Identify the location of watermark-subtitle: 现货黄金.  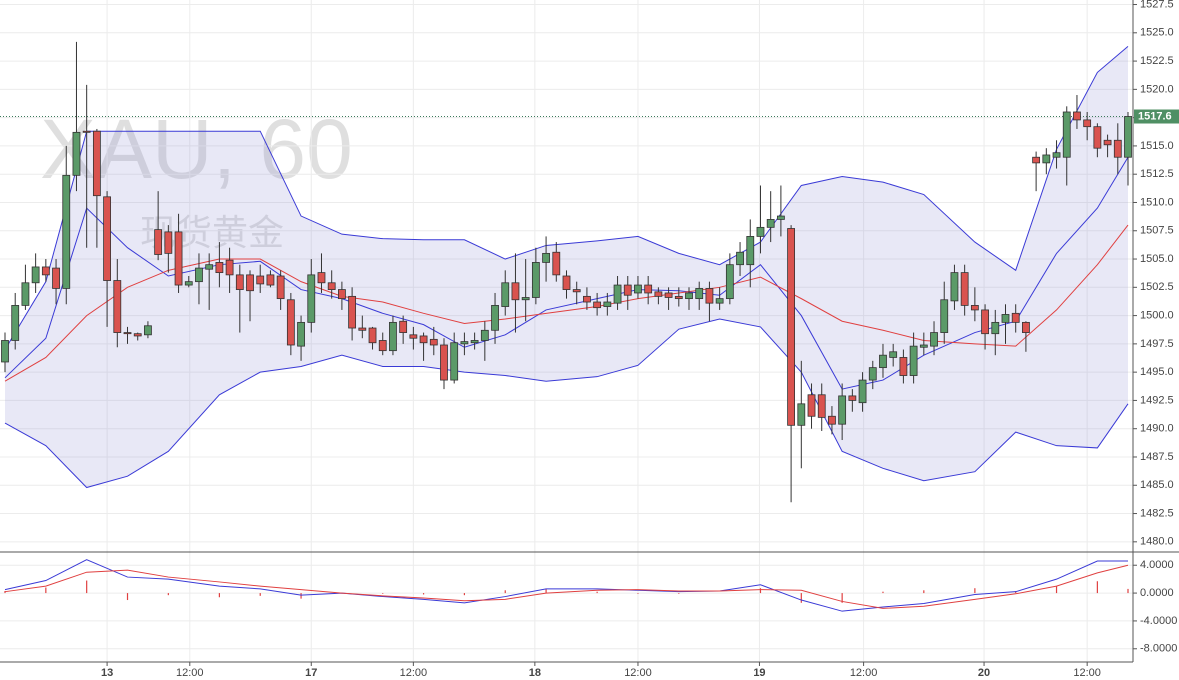
(212, 233).